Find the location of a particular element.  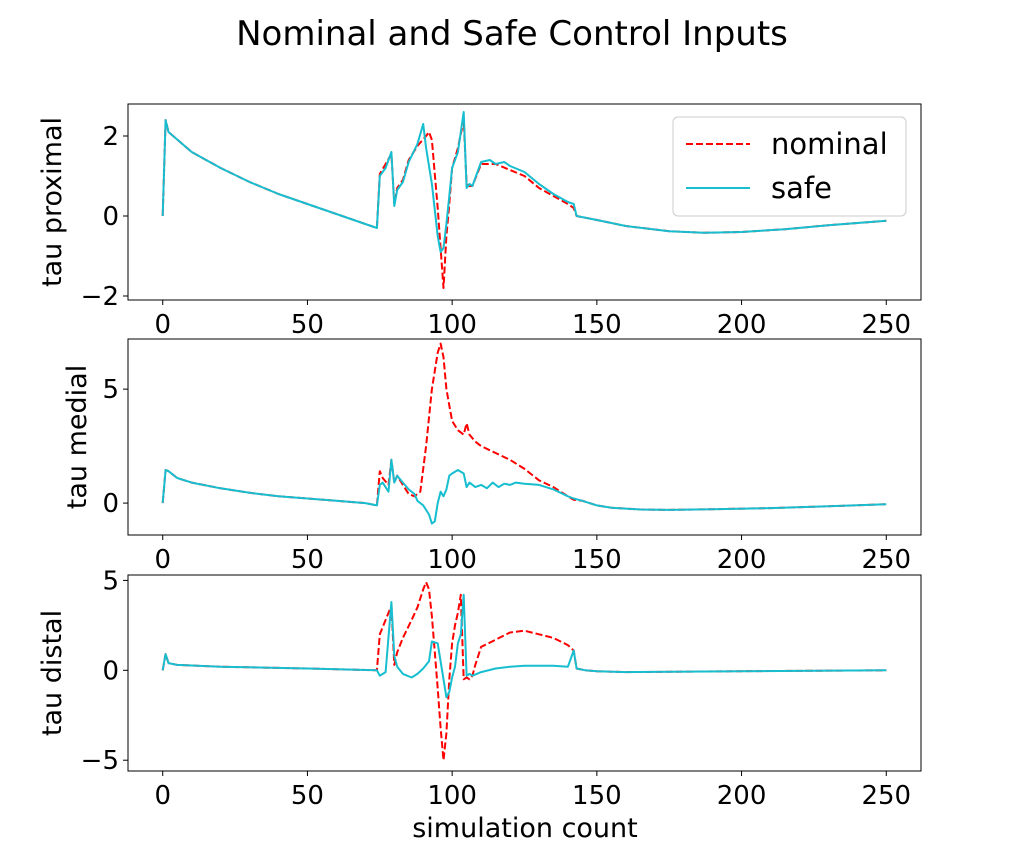

legend-label-nominal: nominal is located at coordinates (829, 144).